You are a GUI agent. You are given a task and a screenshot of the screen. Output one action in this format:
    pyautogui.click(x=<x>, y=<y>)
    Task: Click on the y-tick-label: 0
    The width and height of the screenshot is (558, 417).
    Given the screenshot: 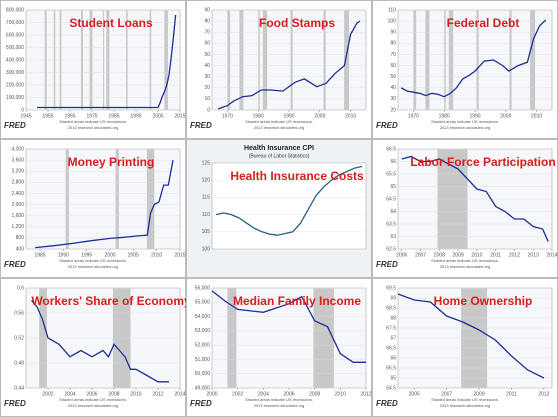 What is the action you would take?
    pyautogui.click(x=22, y=110)
    